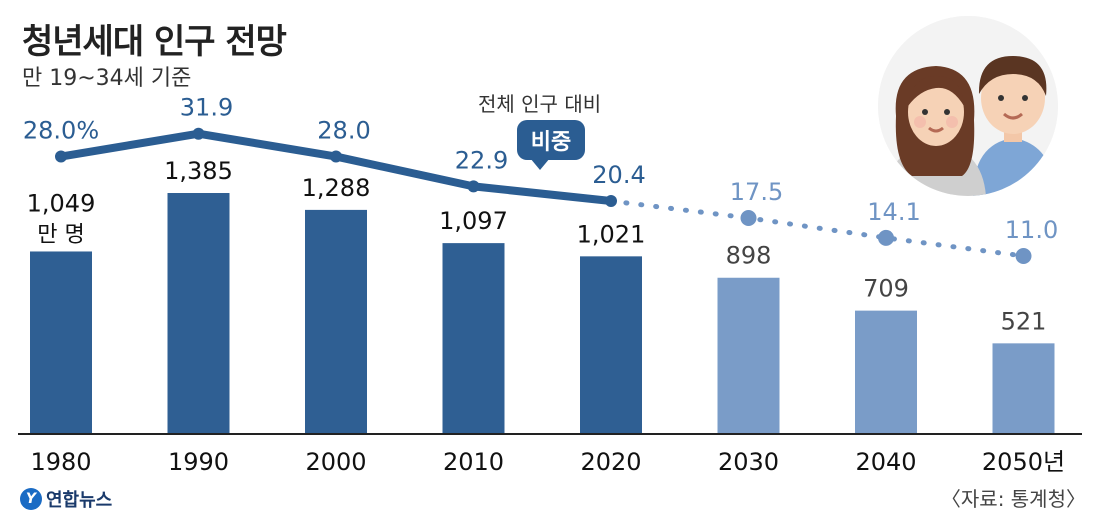 This screenshot has height=522, width=1100. What do you see at coordinates (473, 186) in the screenshot?
I see `ratio-point-2010` at bounding box center [473, 186].